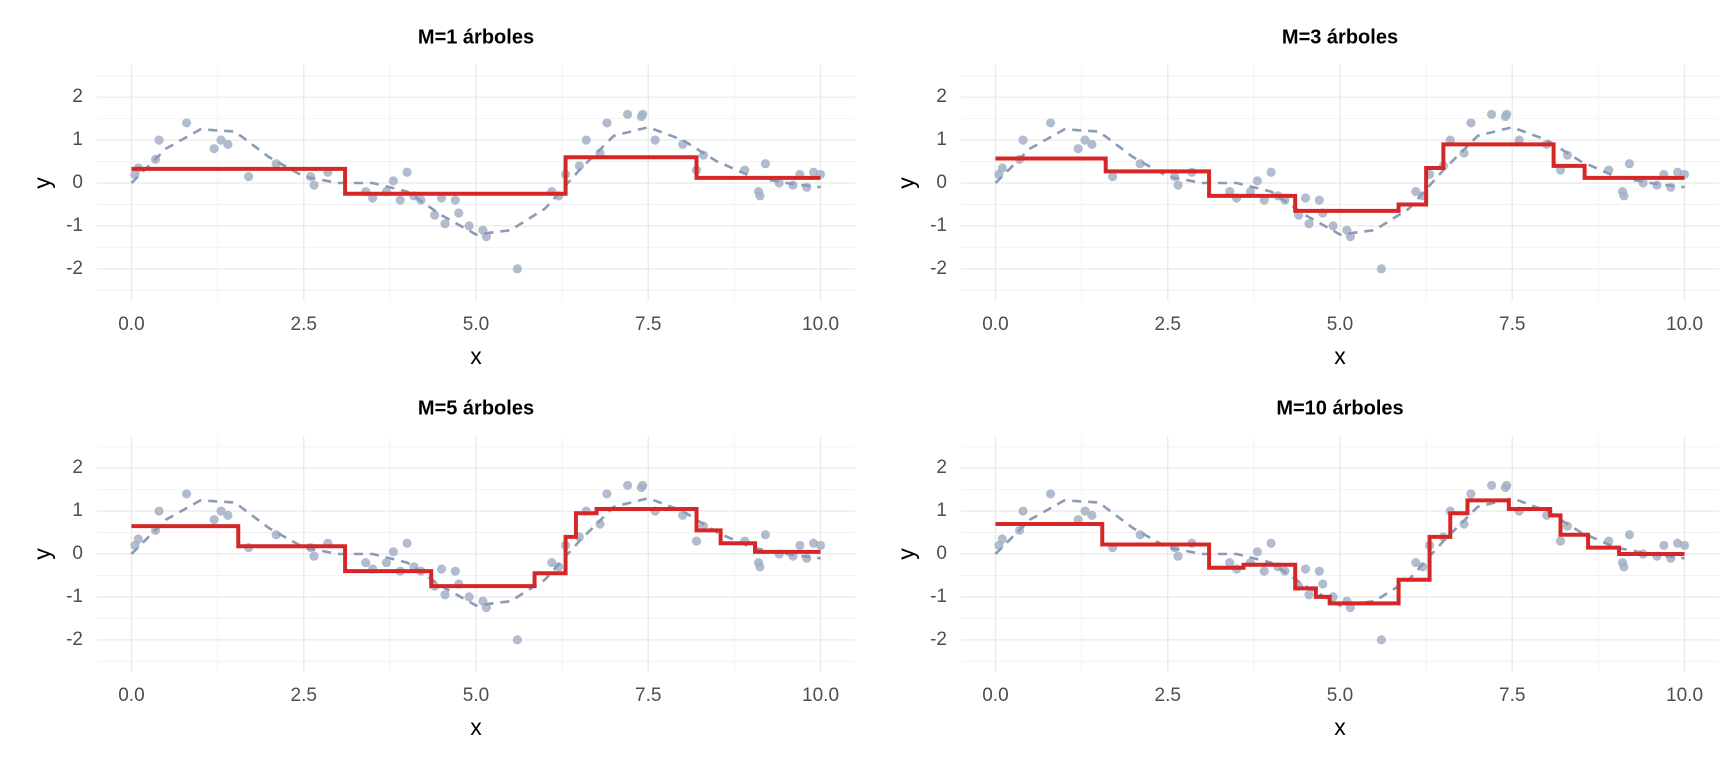 The image size is (1728, 768). I want to click on y-axis-label: y, so click(42, 554).